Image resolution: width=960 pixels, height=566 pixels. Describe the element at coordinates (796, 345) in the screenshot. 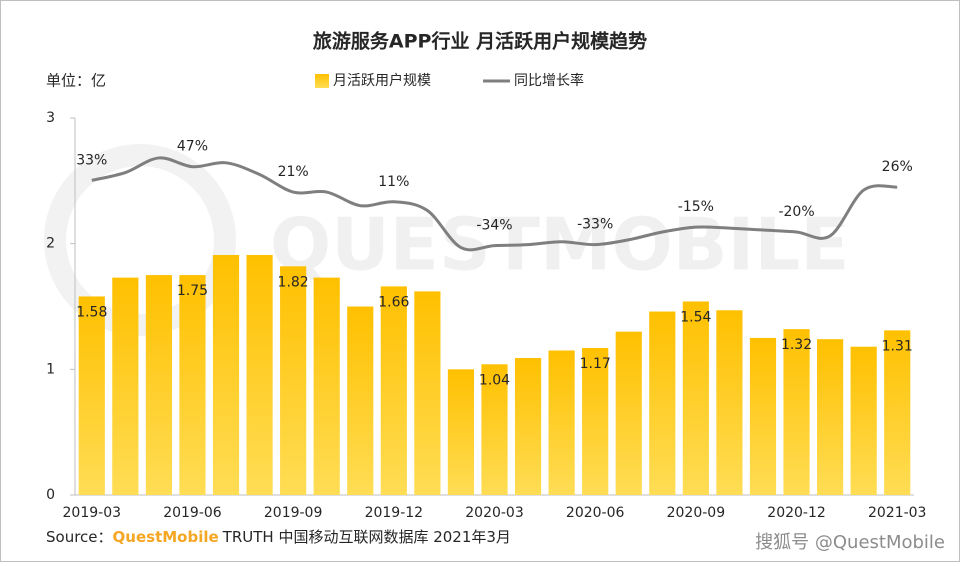

I see `data-label: 1.32` at that location.